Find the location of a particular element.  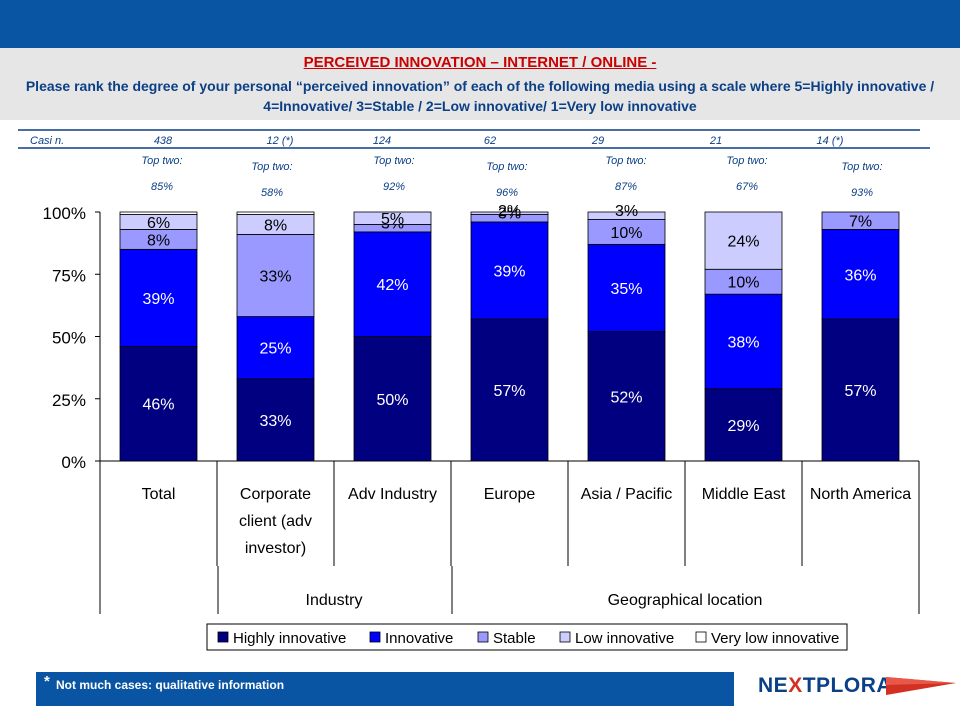

case-count: 62 is located at coordinates (490, 141).